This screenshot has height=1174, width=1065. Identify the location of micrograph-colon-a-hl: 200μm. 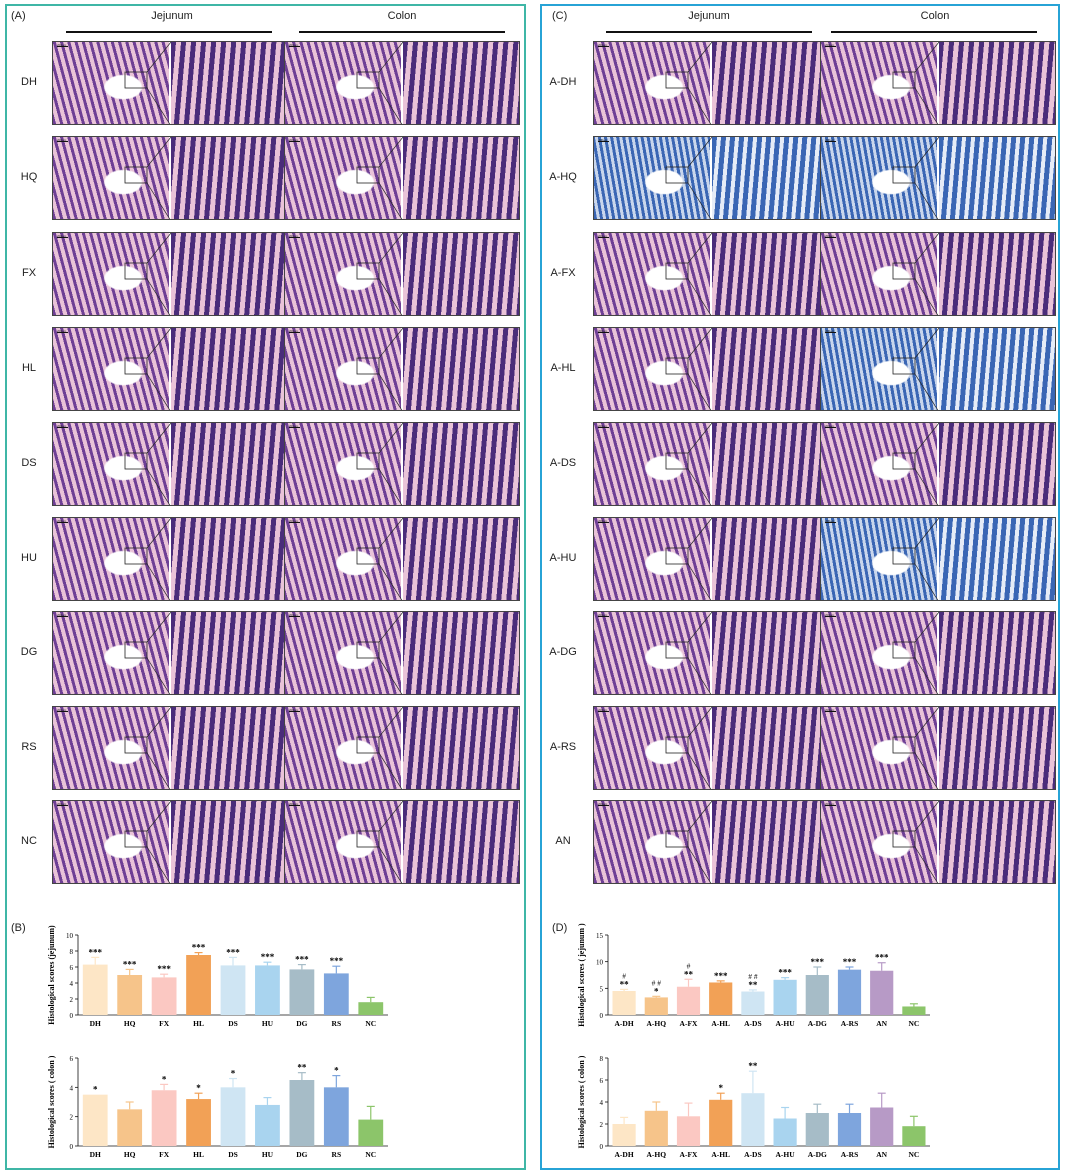
(938, 369).